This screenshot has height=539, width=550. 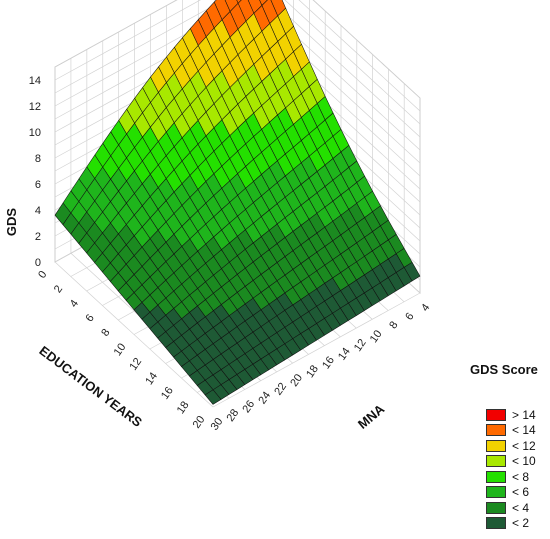 I want to click on y-tick-label: 10, so click(x=376, y=336).